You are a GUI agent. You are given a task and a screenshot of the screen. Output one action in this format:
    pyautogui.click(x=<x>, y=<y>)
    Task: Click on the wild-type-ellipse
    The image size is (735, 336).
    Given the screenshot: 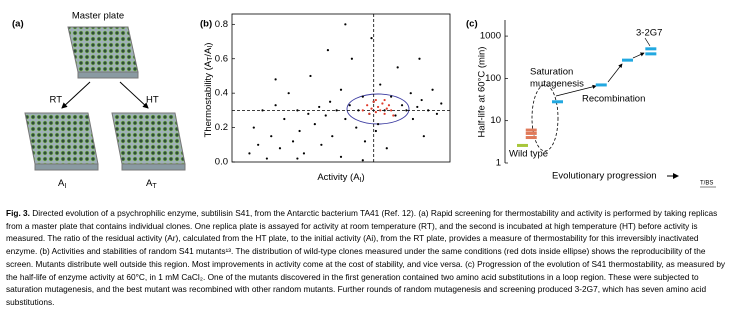 What is the action you would take?
    pyautogui.click(x=378, y=109)
    